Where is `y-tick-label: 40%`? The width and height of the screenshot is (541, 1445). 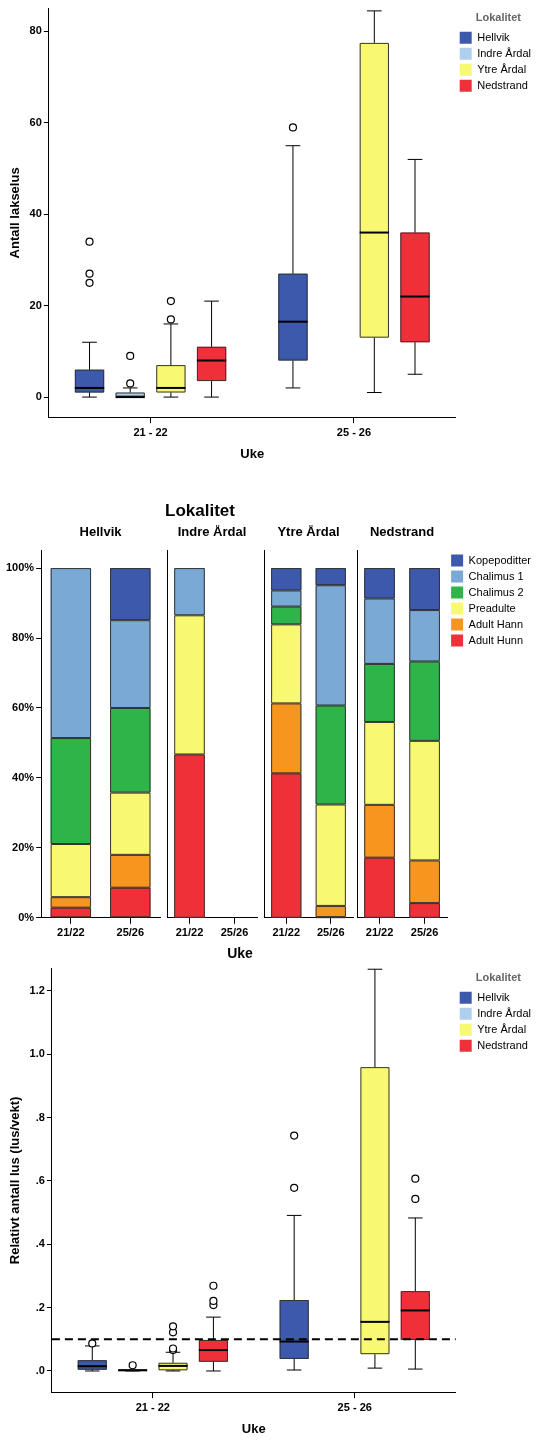
y-tick-label: 40% is located at coordinates (23, 776).